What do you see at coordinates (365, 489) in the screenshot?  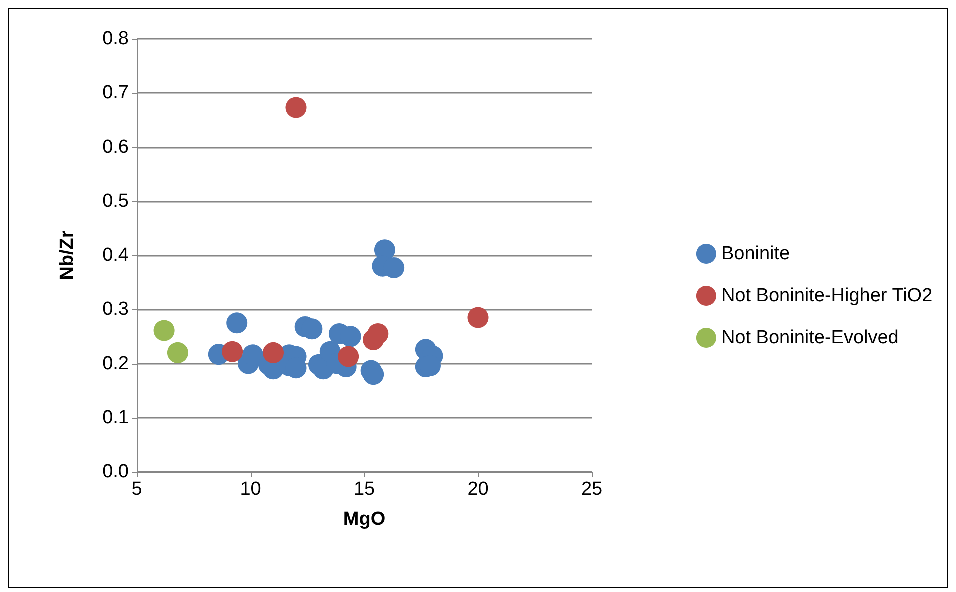 I see `x-tick-label: 15` at bounding box center [365, 489].